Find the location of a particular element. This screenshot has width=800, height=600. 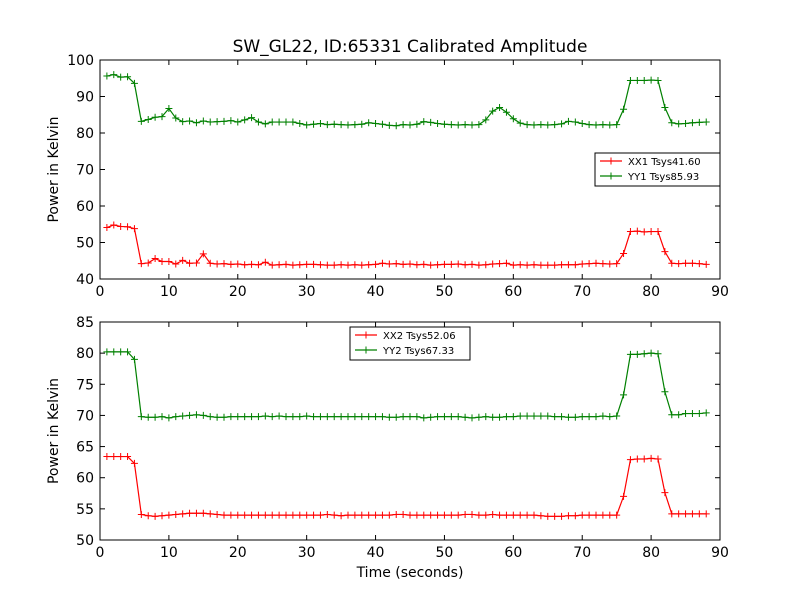

y-tick-label: 85 is located at coordinates (85, 323).